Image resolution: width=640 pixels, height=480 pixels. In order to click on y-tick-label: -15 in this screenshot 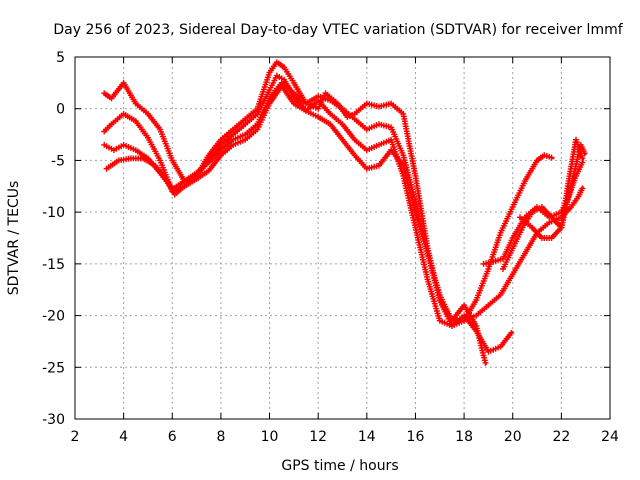, I will do `click(53, 265)`.